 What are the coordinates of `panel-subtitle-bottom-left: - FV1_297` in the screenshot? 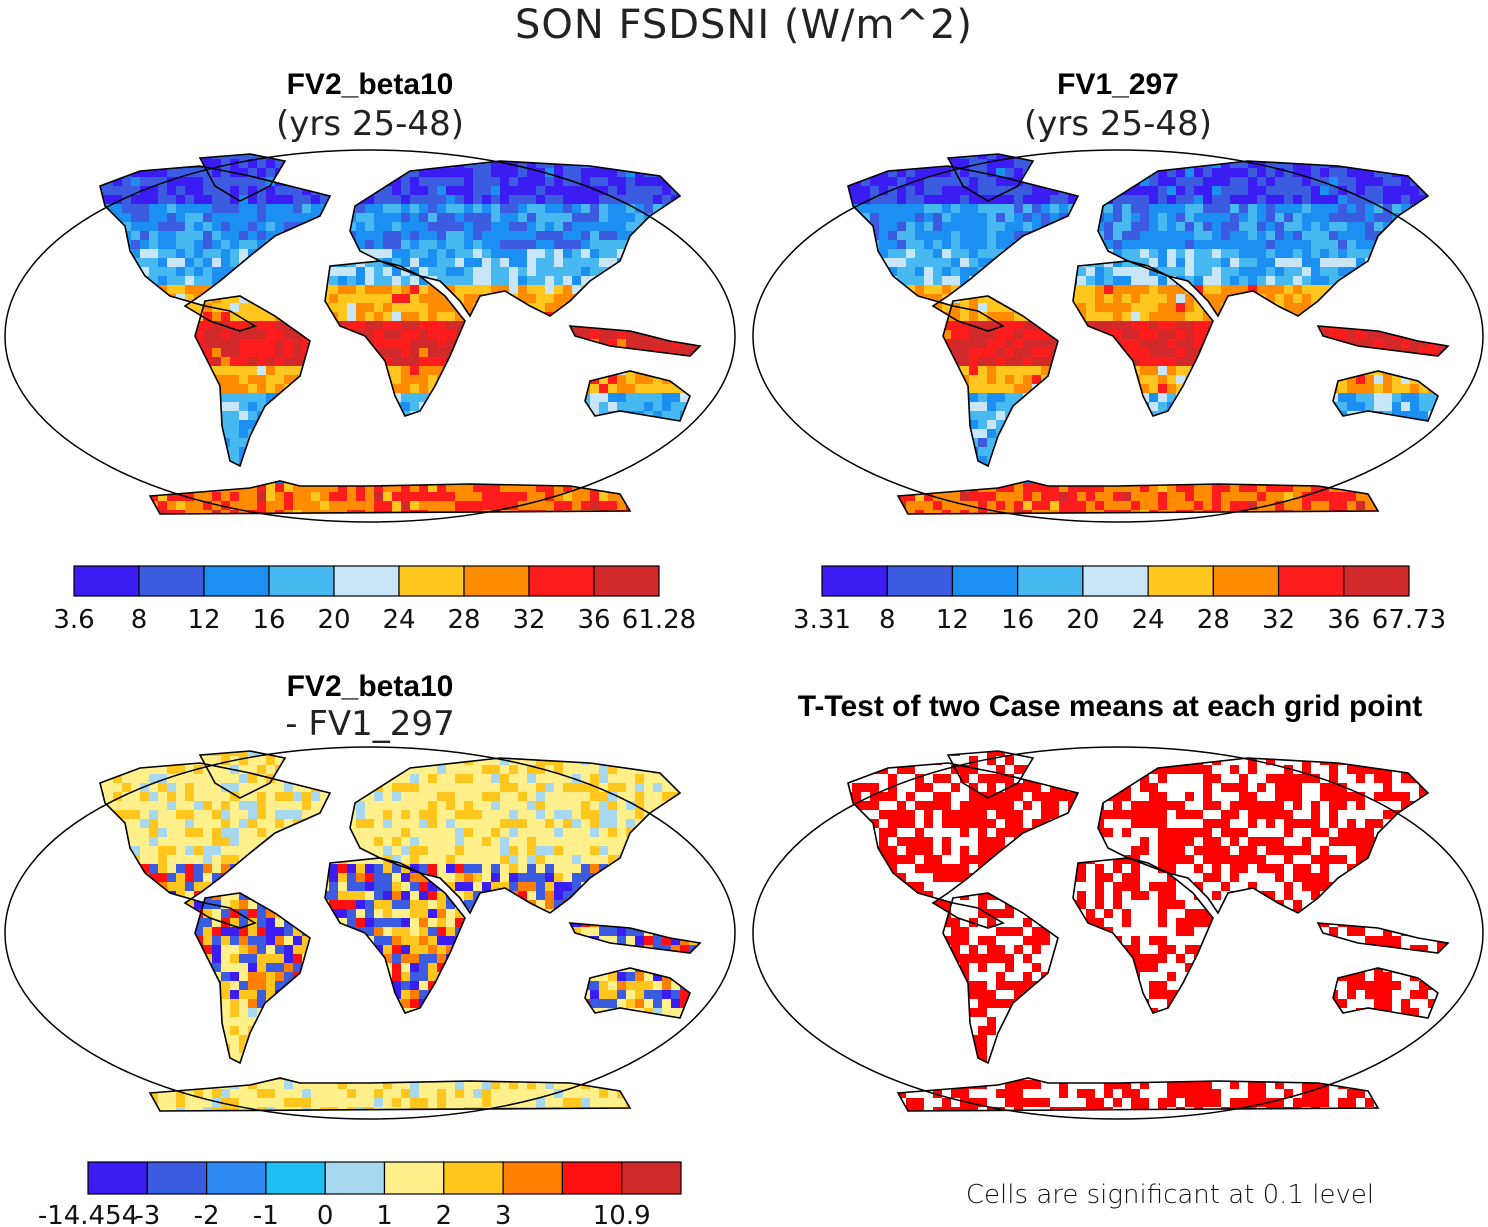 It's located at (370, 724).